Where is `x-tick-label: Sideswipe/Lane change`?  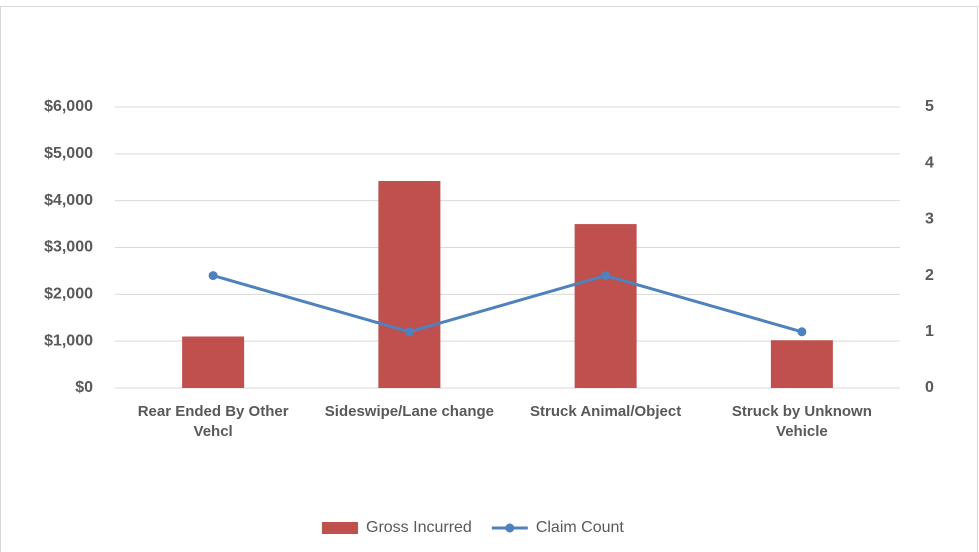 x-tick-label: Sideswipe/Lane change is located at coordinates (409, 411).